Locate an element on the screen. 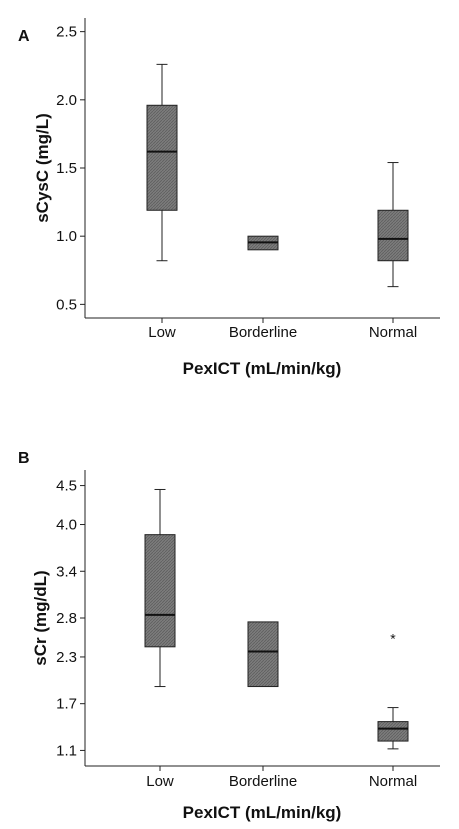 The height and width of the screenshot is (829, 459). panel-a-ytick-label: 0.5 is located at coordinates (66, 304).